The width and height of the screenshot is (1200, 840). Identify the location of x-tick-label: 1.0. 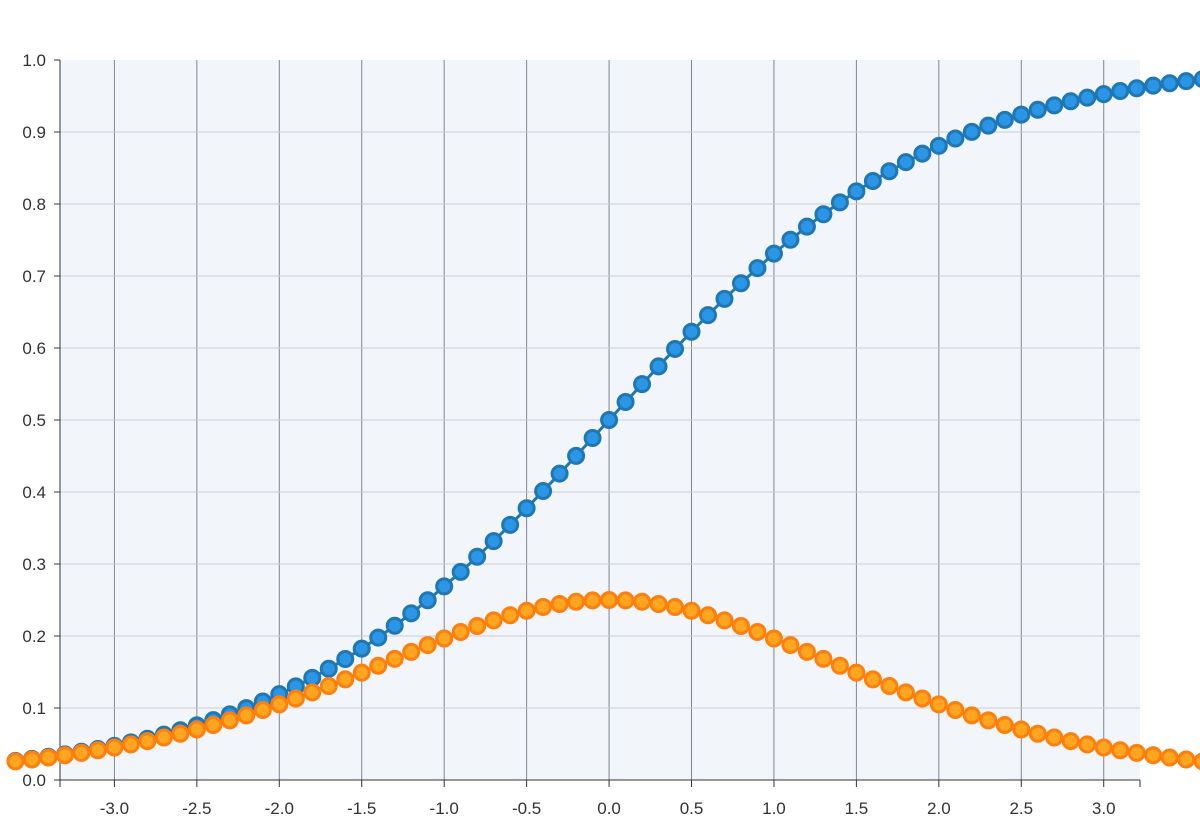
(774, 808).